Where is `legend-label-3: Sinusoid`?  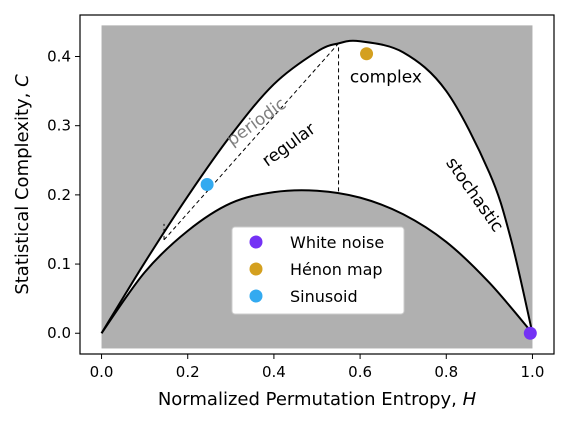 legend-label-3: Sinusoid is located at coordinates (324, 296).